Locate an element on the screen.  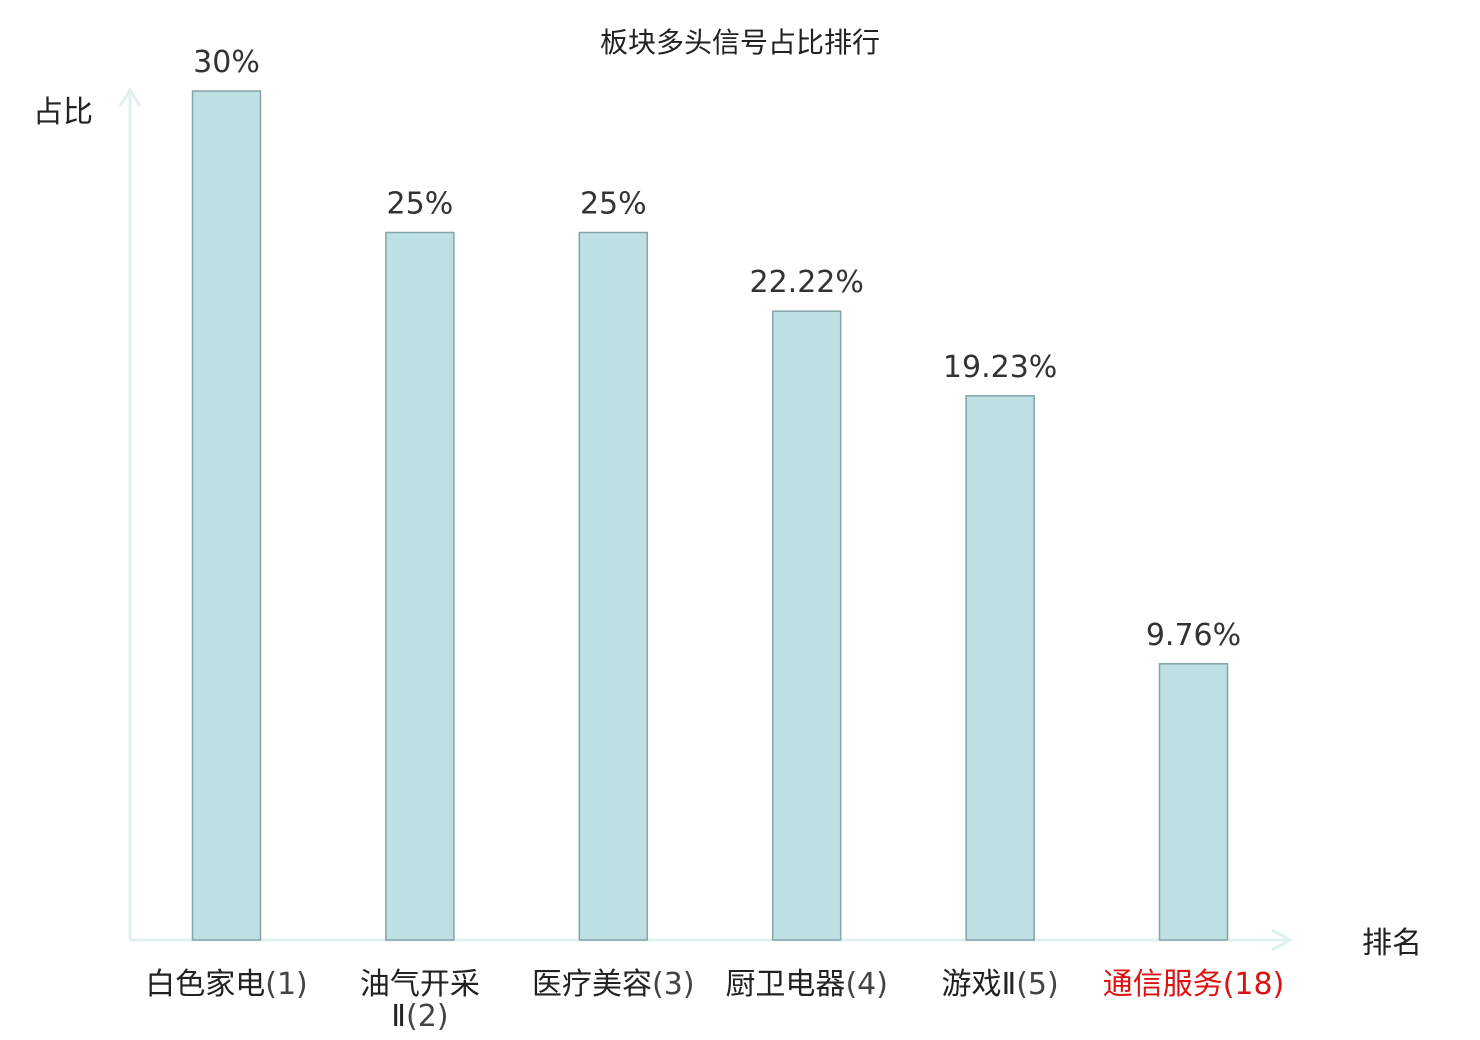
bar-value-label: 30% is located at coordinates (226, 62).